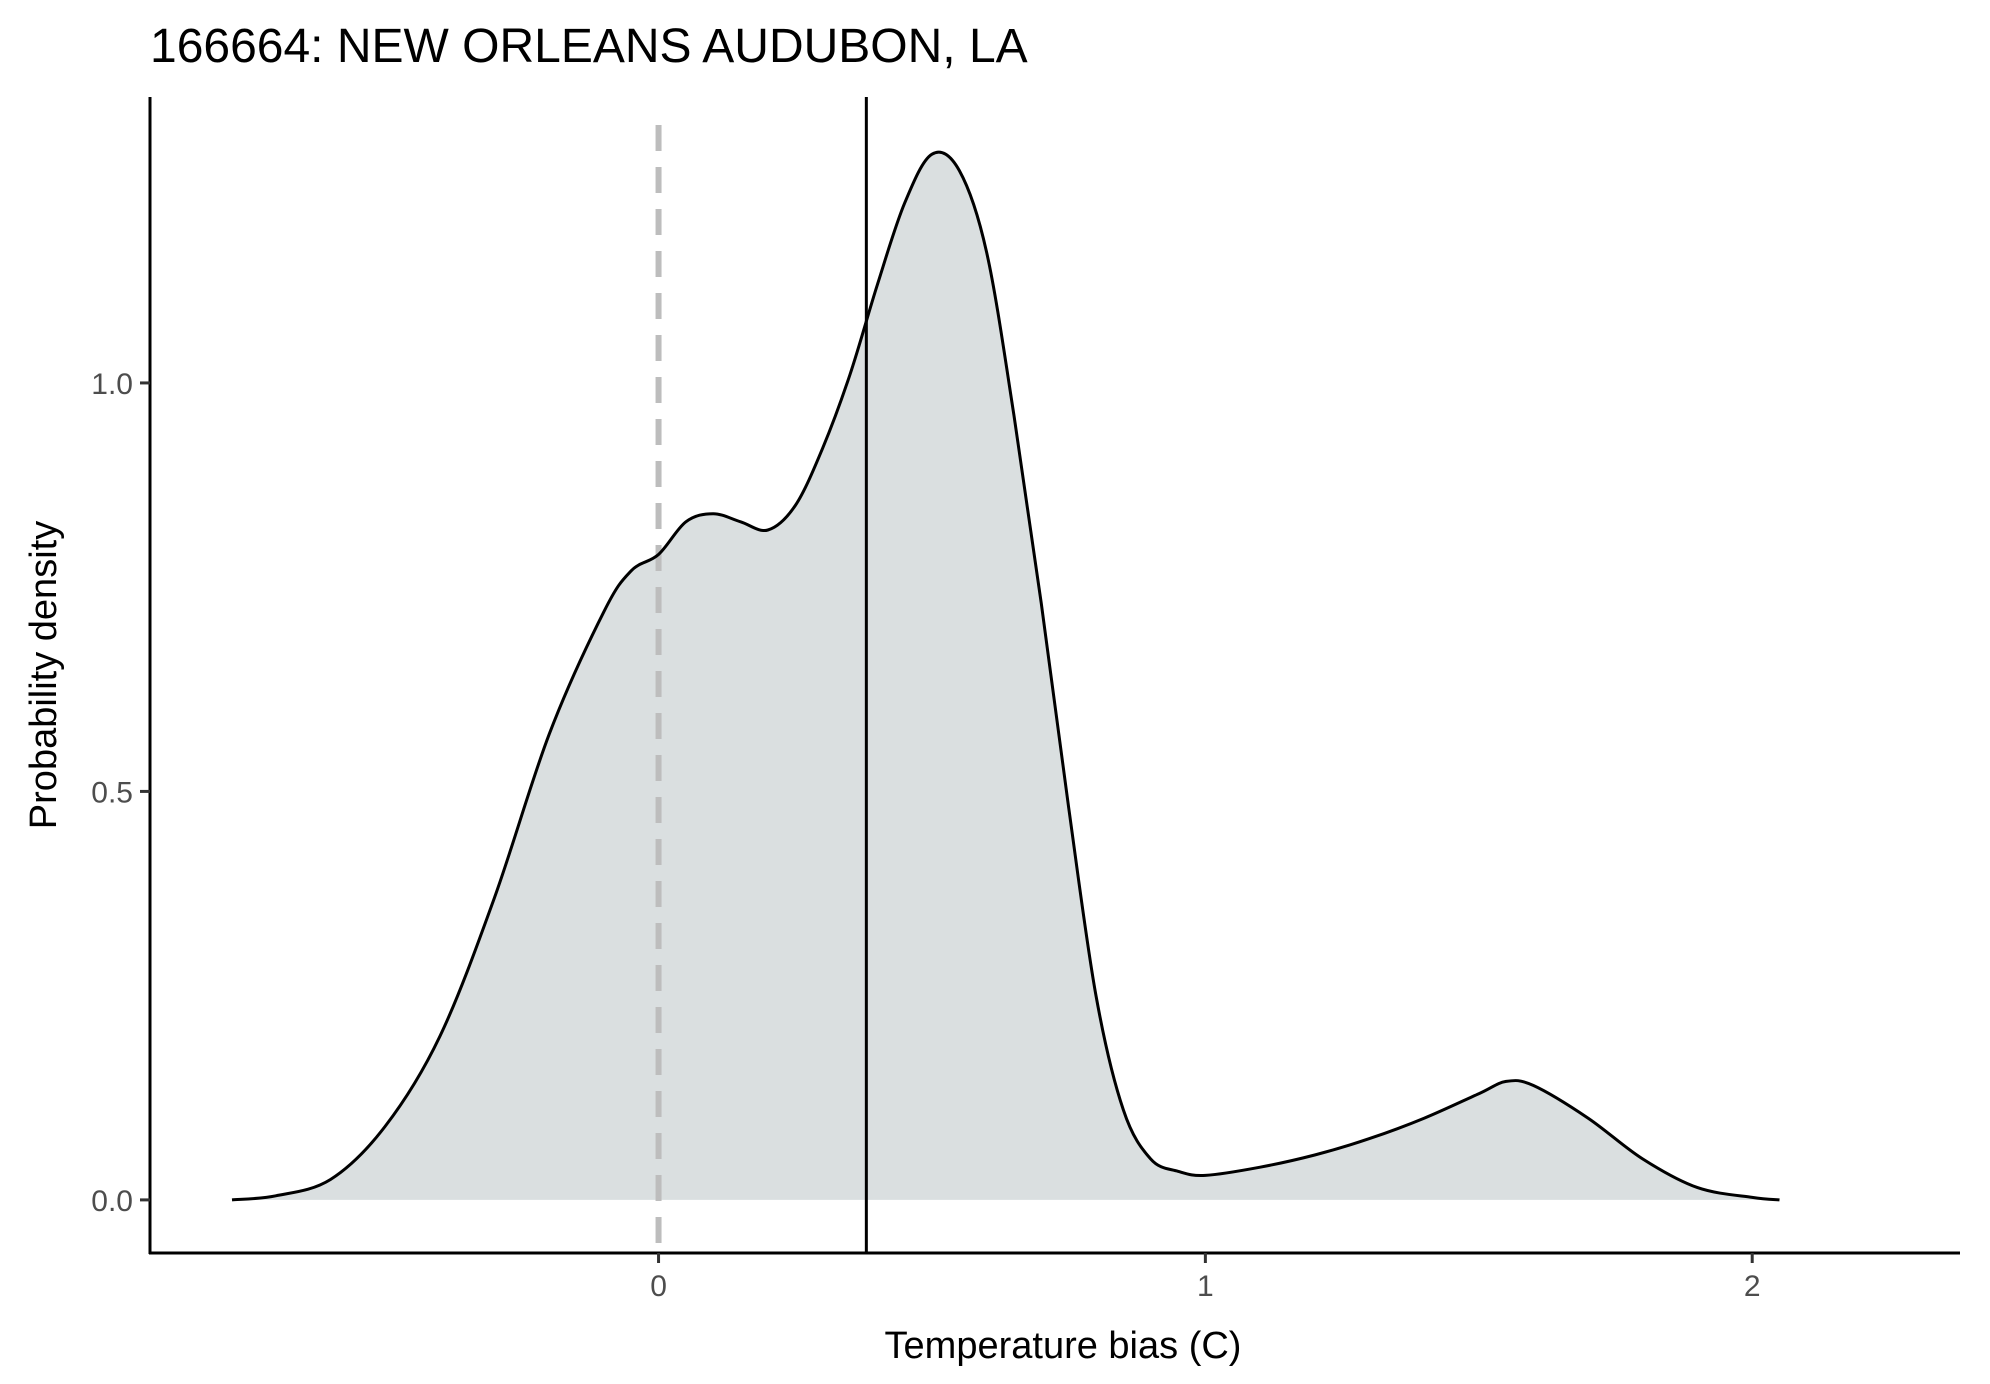 The width and height of the screenshot is (1990, 1384). What do you see at coordinates (658, 1286) in the screenshot?
I see `x-tick-label: 0` at bounding box center [658, 1286].